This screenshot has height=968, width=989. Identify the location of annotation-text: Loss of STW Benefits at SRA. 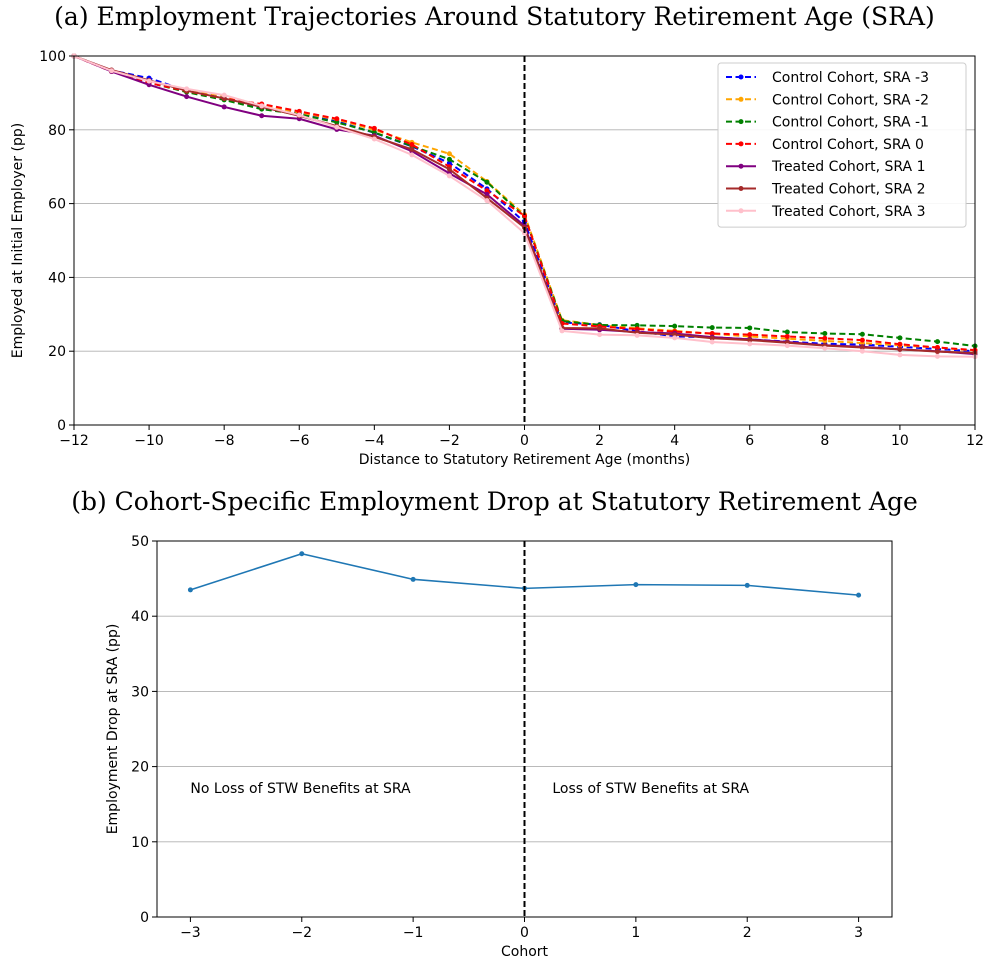
(650, 789).